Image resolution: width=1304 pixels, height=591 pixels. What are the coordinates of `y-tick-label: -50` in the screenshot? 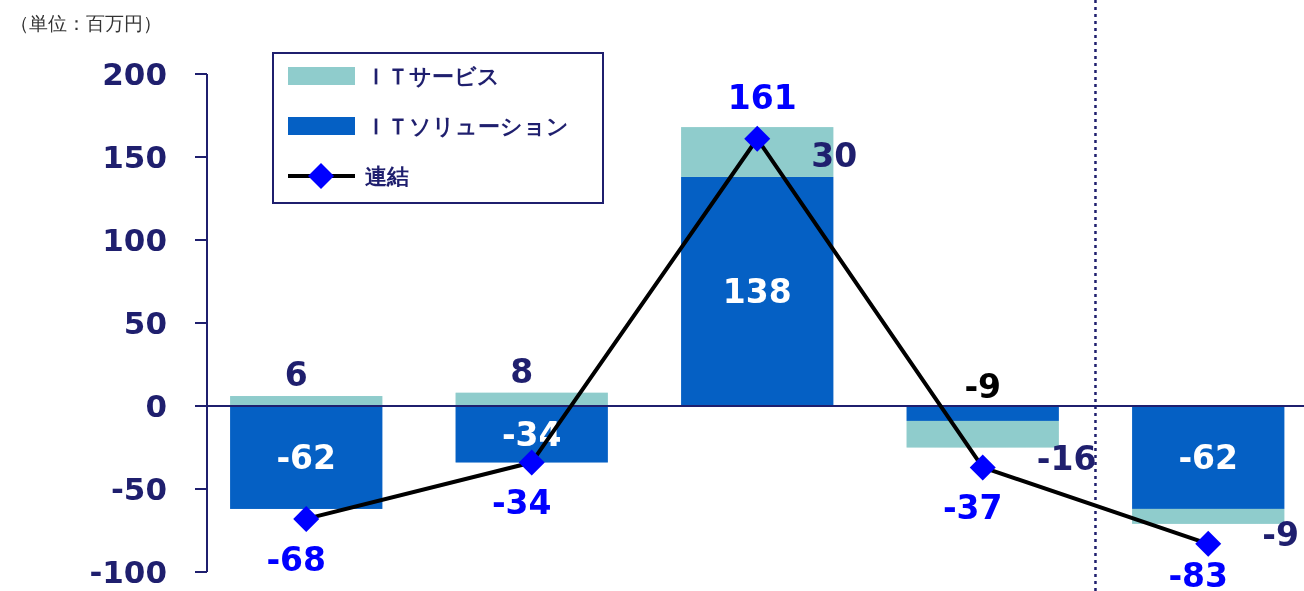 It's located at (138, 489).